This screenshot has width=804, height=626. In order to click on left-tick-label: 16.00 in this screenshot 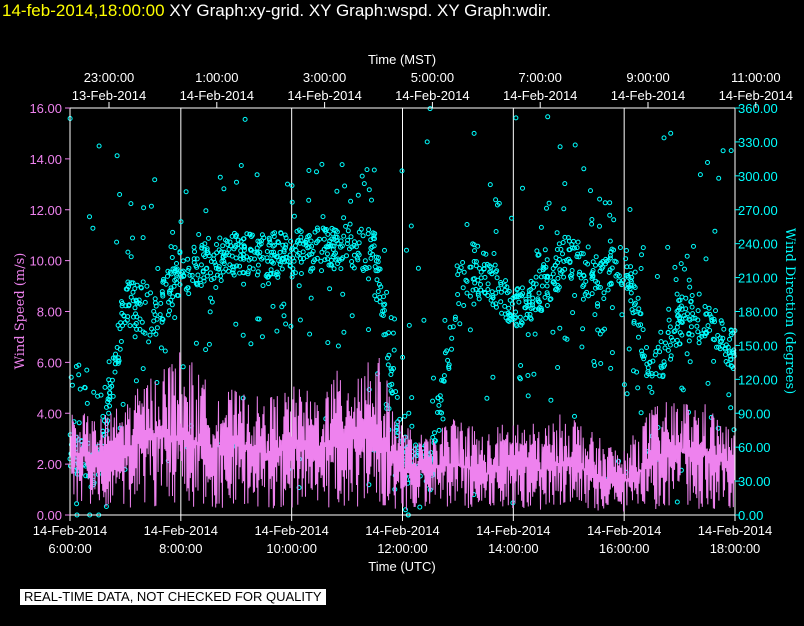, I will do `click(45, 108)`.